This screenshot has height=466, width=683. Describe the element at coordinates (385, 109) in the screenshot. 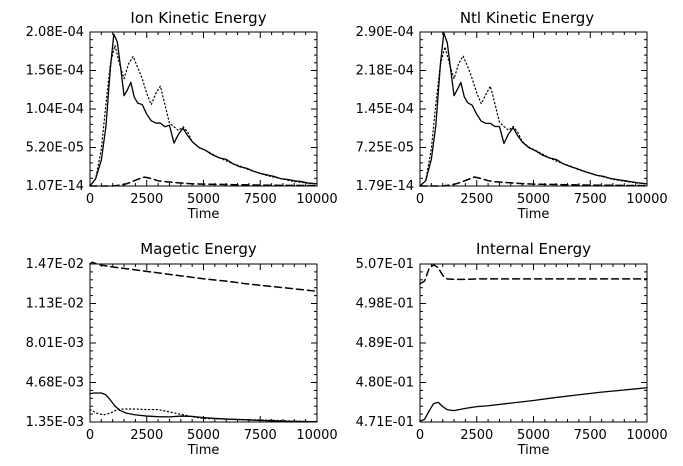

I see `y-tick-label: 1.45E-04` at that location.